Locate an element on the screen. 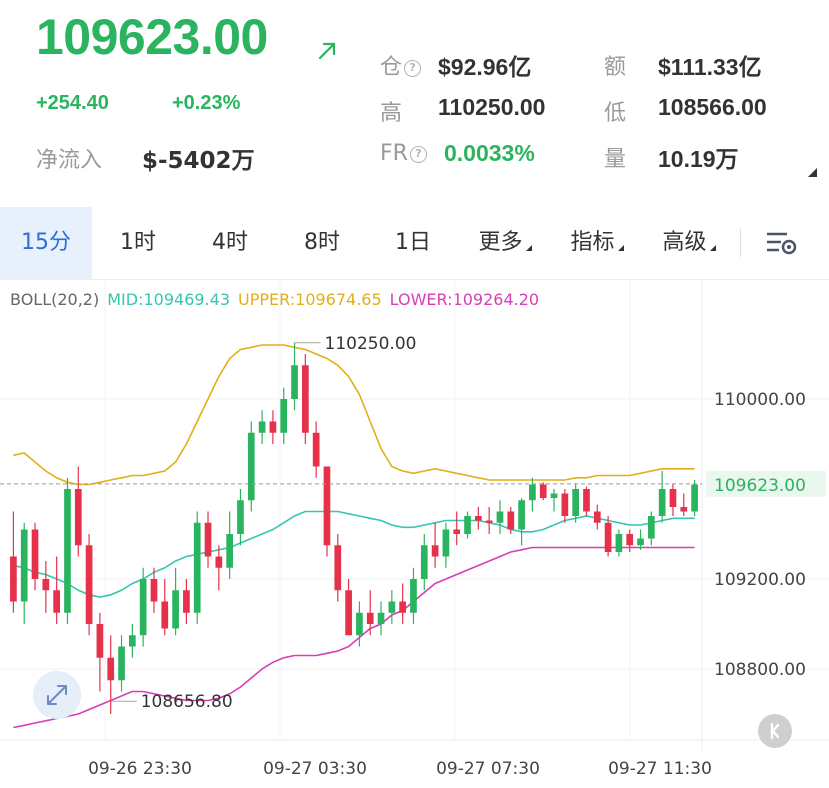  high-label: 高 is located at coordinates (391, 113).